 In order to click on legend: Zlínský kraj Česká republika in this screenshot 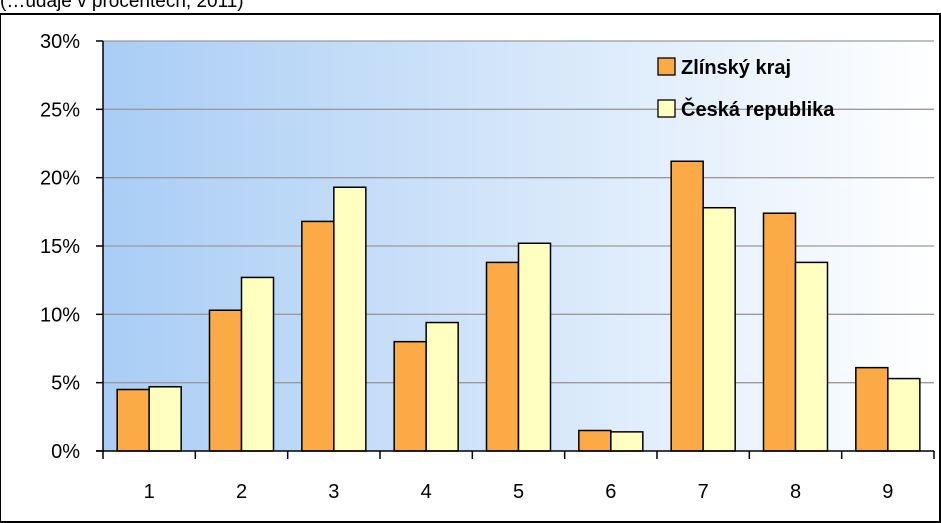, I will do `click(746, 89)`.